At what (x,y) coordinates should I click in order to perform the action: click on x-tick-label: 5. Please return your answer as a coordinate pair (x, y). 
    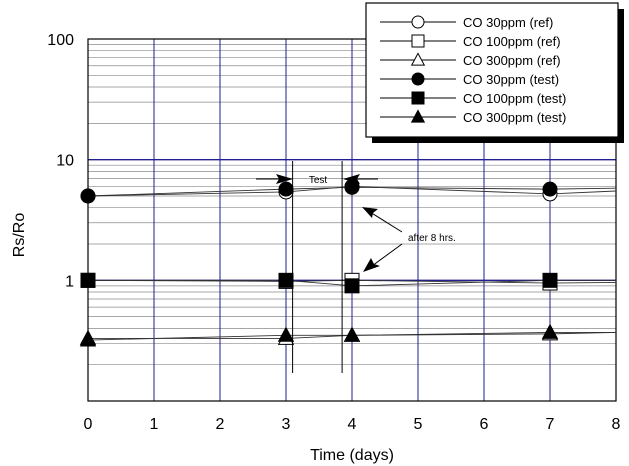
    Looking at the image, I should click on (418, 424).